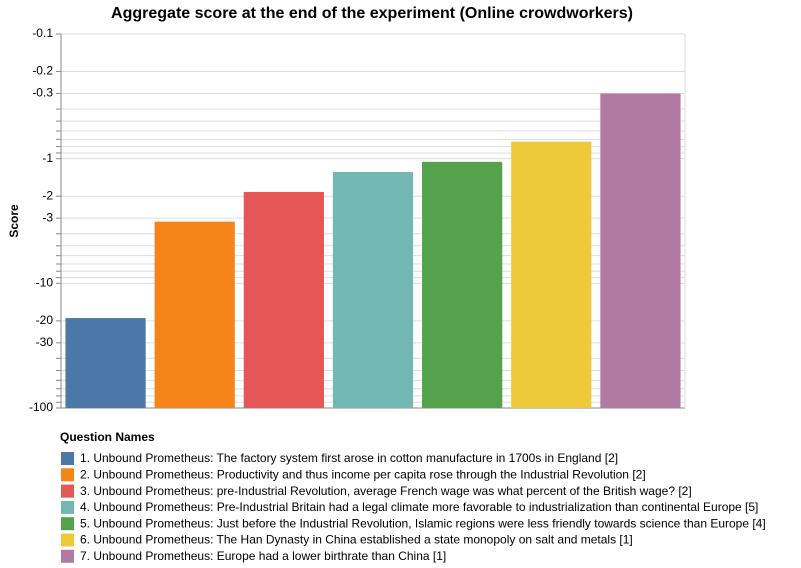 This screenshot has width=801, height=568. What do you see at coordinates (47, 195) in the screenshot?
I see `y-tick-label: -2` at bounding box center [47, 195].